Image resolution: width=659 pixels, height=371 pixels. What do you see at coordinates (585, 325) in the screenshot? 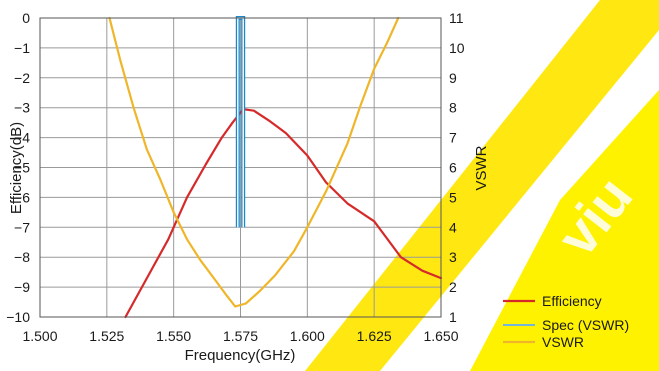
I see `legend-label-spec: Spec (VSWR)` at bounding box center [585, 325].